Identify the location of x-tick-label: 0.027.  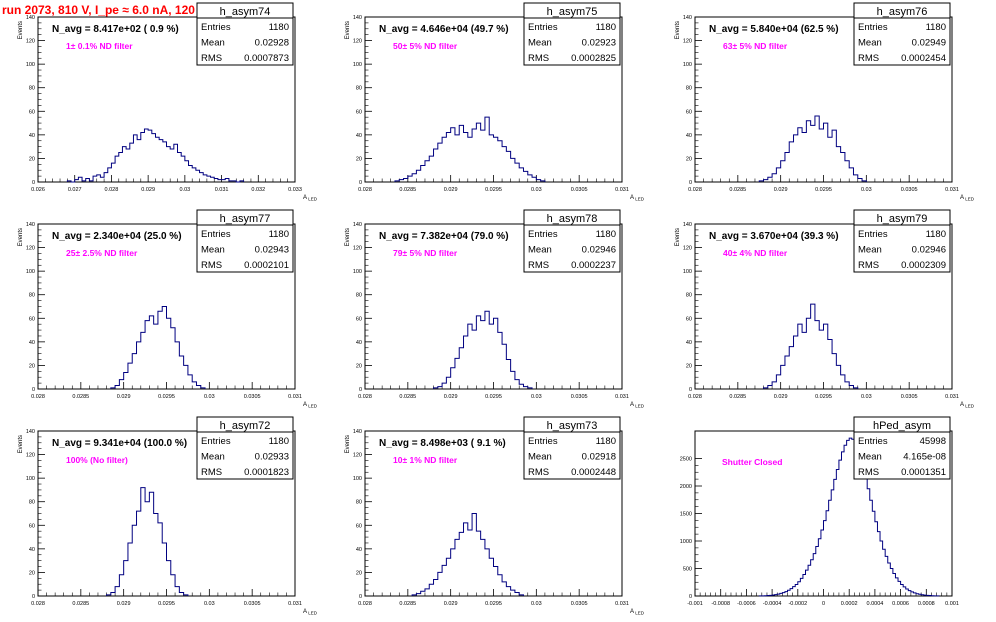
(75, 190).